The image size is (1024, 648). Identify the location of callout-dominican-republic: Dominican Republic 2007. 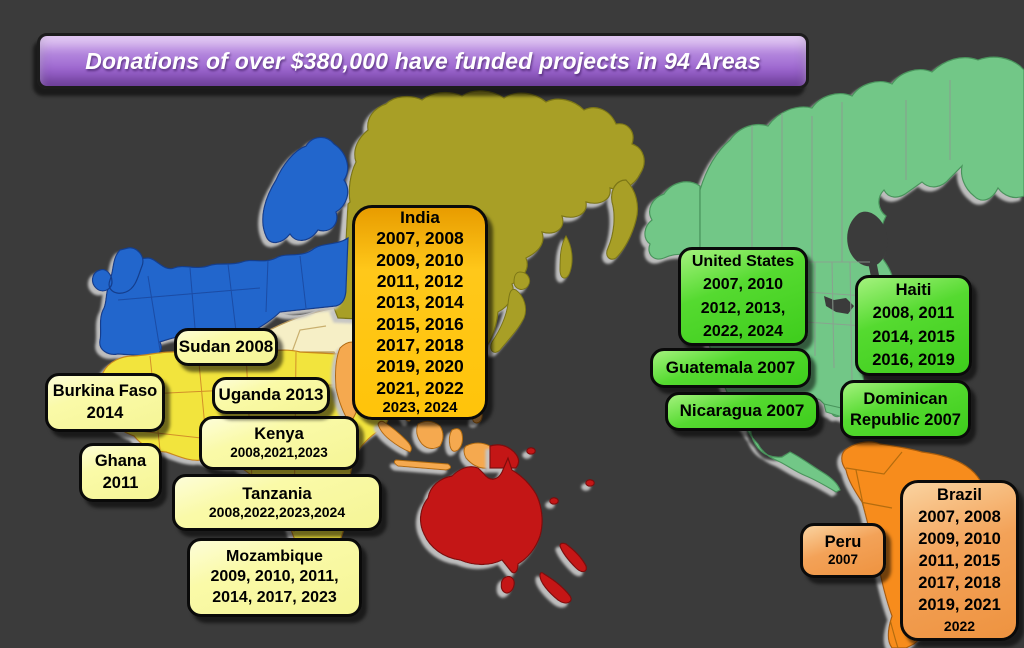
(905, 409).